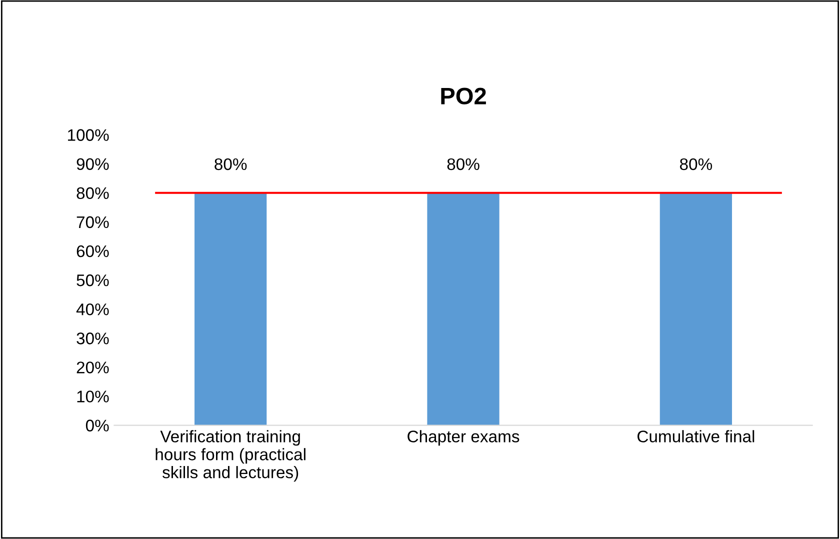  Describe the element at coordinates (97, 426) in the screenshot. I see `y-tick-label: 0%` at that location.